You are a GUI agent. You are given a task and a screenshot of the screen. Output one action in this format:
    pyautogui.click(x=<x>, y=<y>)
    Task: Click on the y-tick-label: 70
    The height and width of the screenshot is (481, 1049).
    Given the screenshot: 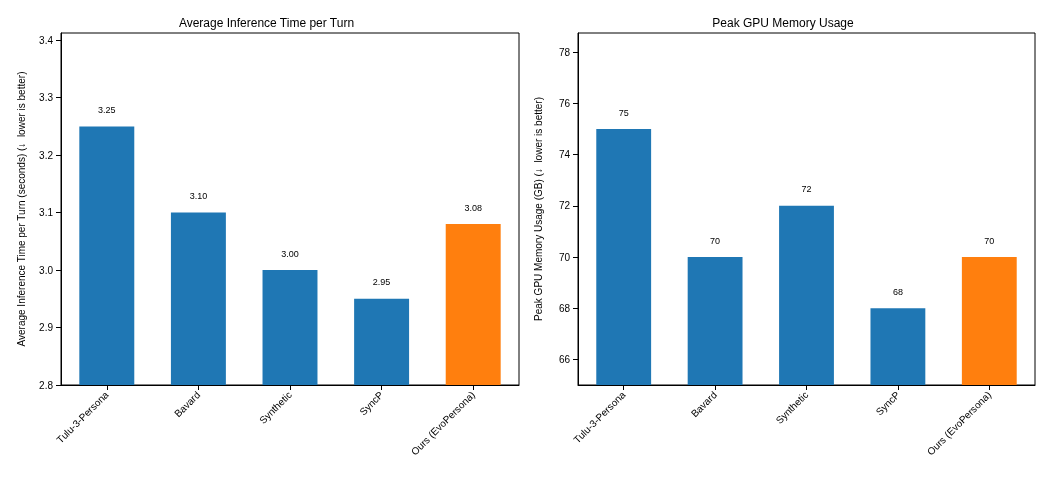 What is the action you would take?
    pyautogui.click(x=564, y=257)
    